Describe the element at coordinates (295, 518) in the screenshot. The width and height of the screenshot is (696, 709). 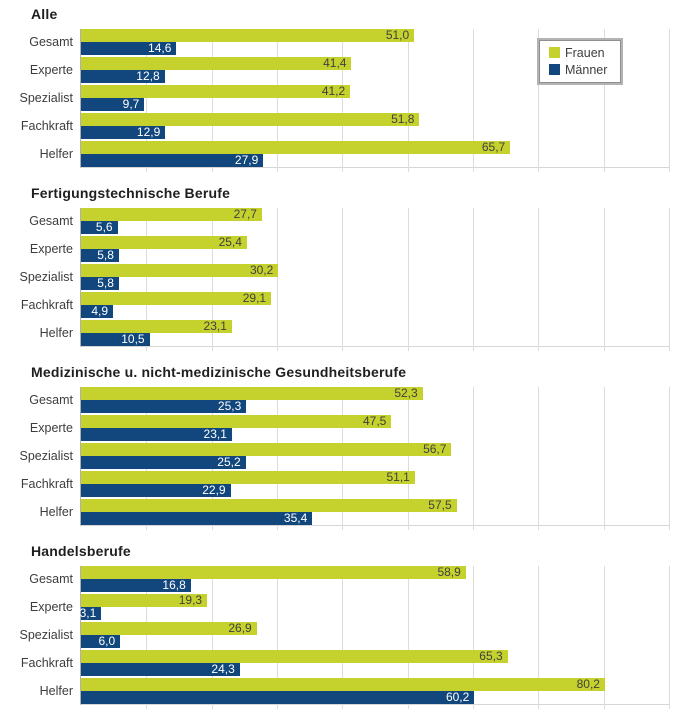
I see `bar-value-label: 35,4` at that location.